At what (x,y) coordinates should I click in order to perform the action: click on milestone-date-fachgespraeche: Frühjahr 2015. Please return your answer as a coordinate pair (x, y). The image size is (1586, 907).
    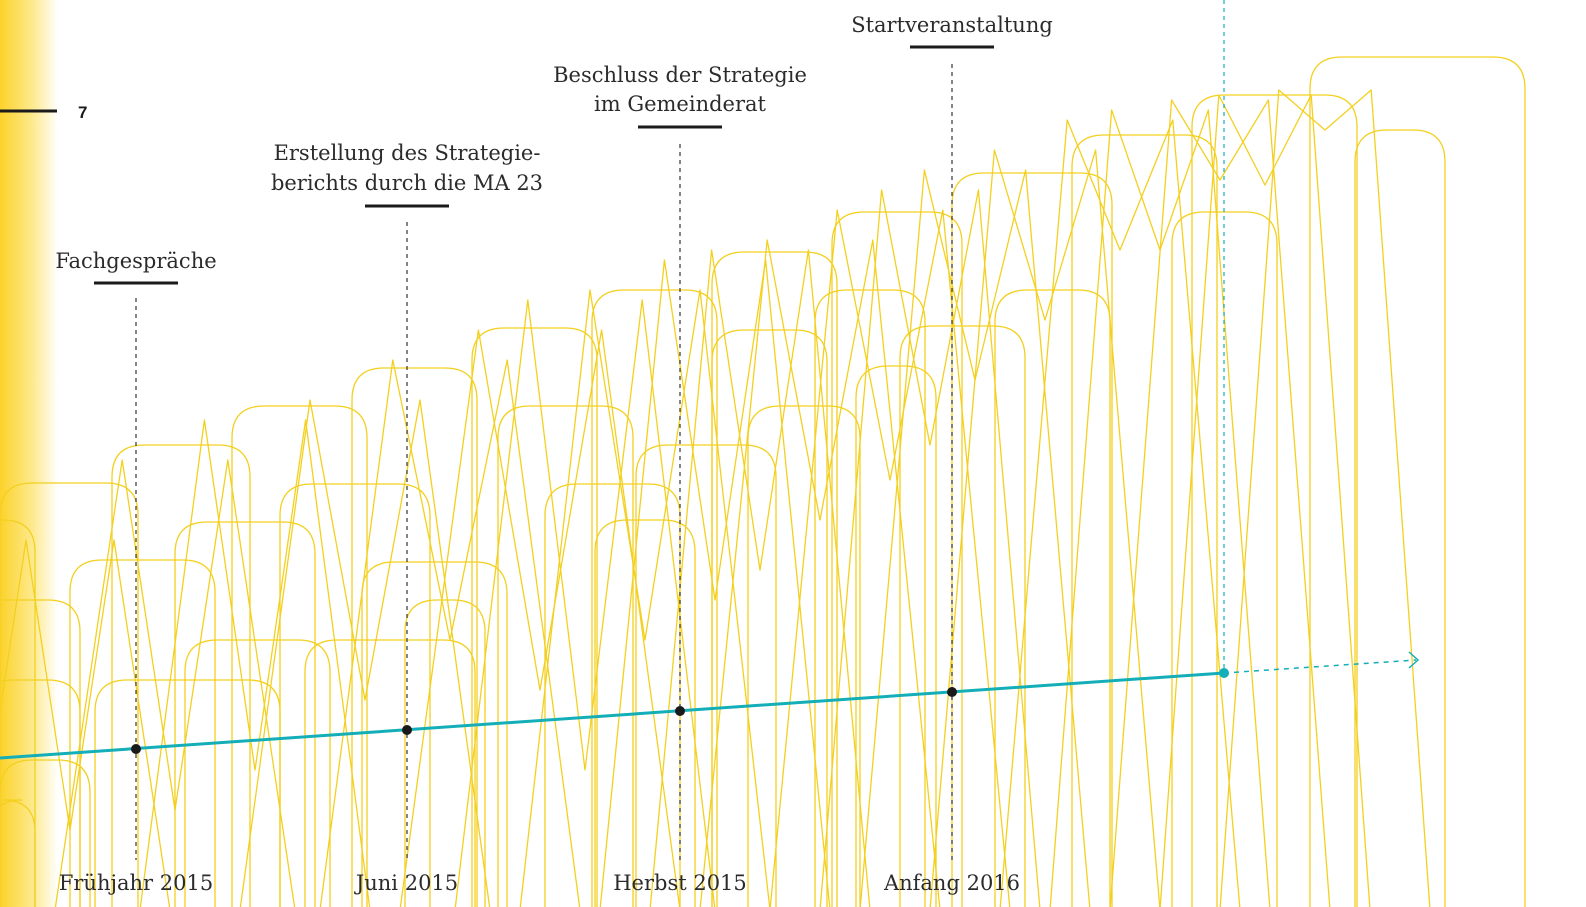
    Looking at the image, I should click on (136, 883).